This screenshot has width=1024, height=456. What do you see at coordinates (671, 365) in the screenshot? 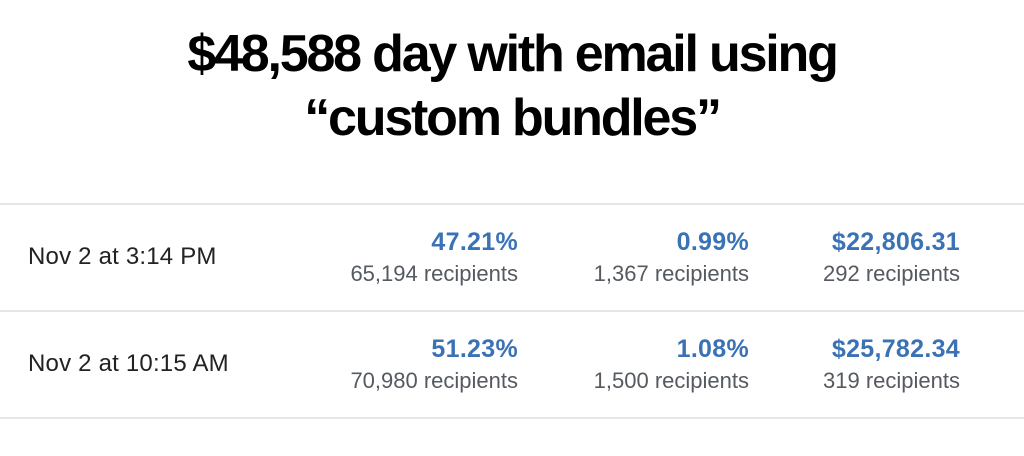
I see `click-rate-cell: 1.08% 1,500 recipients` at bounding box center [671, 365].